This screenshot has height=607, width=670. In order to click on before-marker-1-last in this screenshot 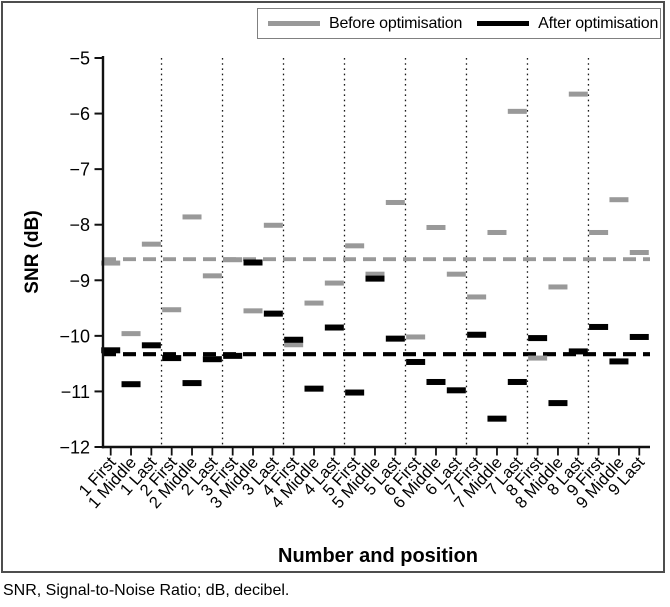, I will do `click(151, 244)`.